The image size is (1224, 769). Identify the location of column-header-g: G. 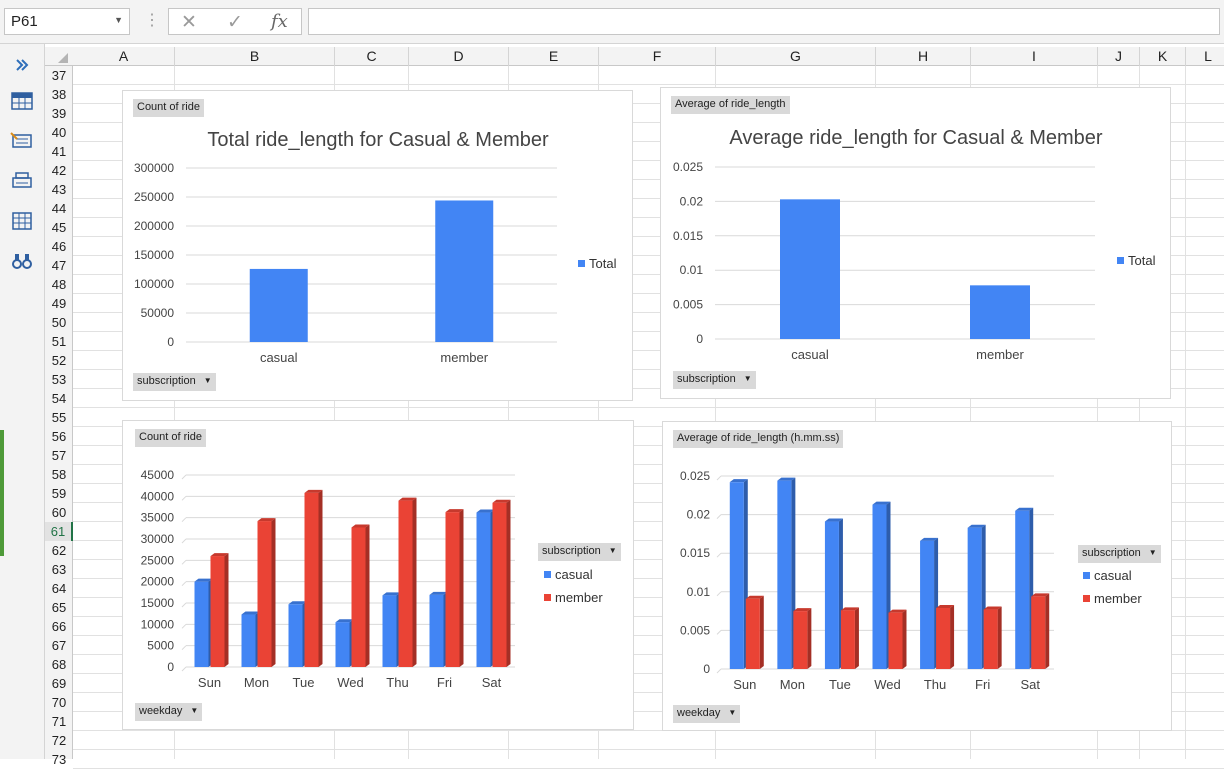
(796, 56).